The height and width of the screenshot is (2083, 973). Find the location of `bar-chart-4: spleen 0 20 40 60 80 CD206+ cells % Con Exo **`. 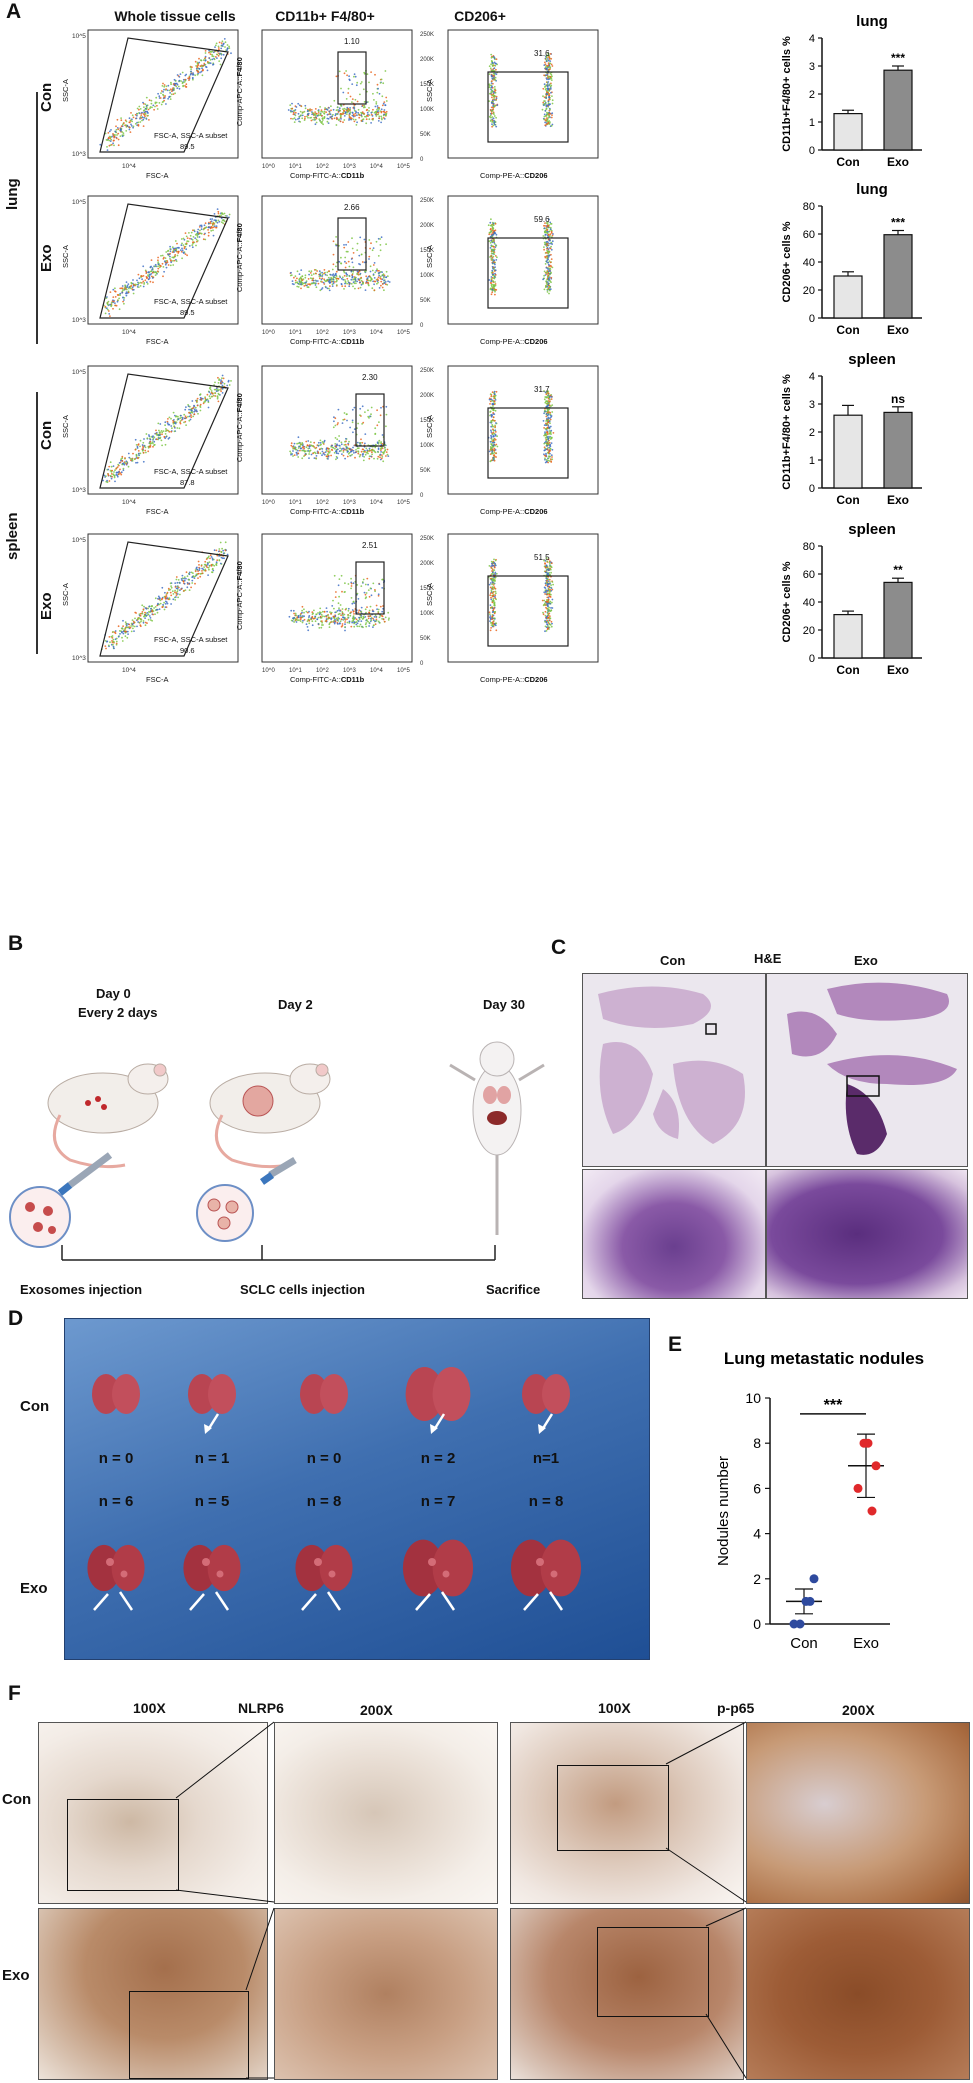

bar-chart-4: spleen 0 20 40 60 80 CD206+ cells % Con Exo ** is located at coordinates (851, 599).